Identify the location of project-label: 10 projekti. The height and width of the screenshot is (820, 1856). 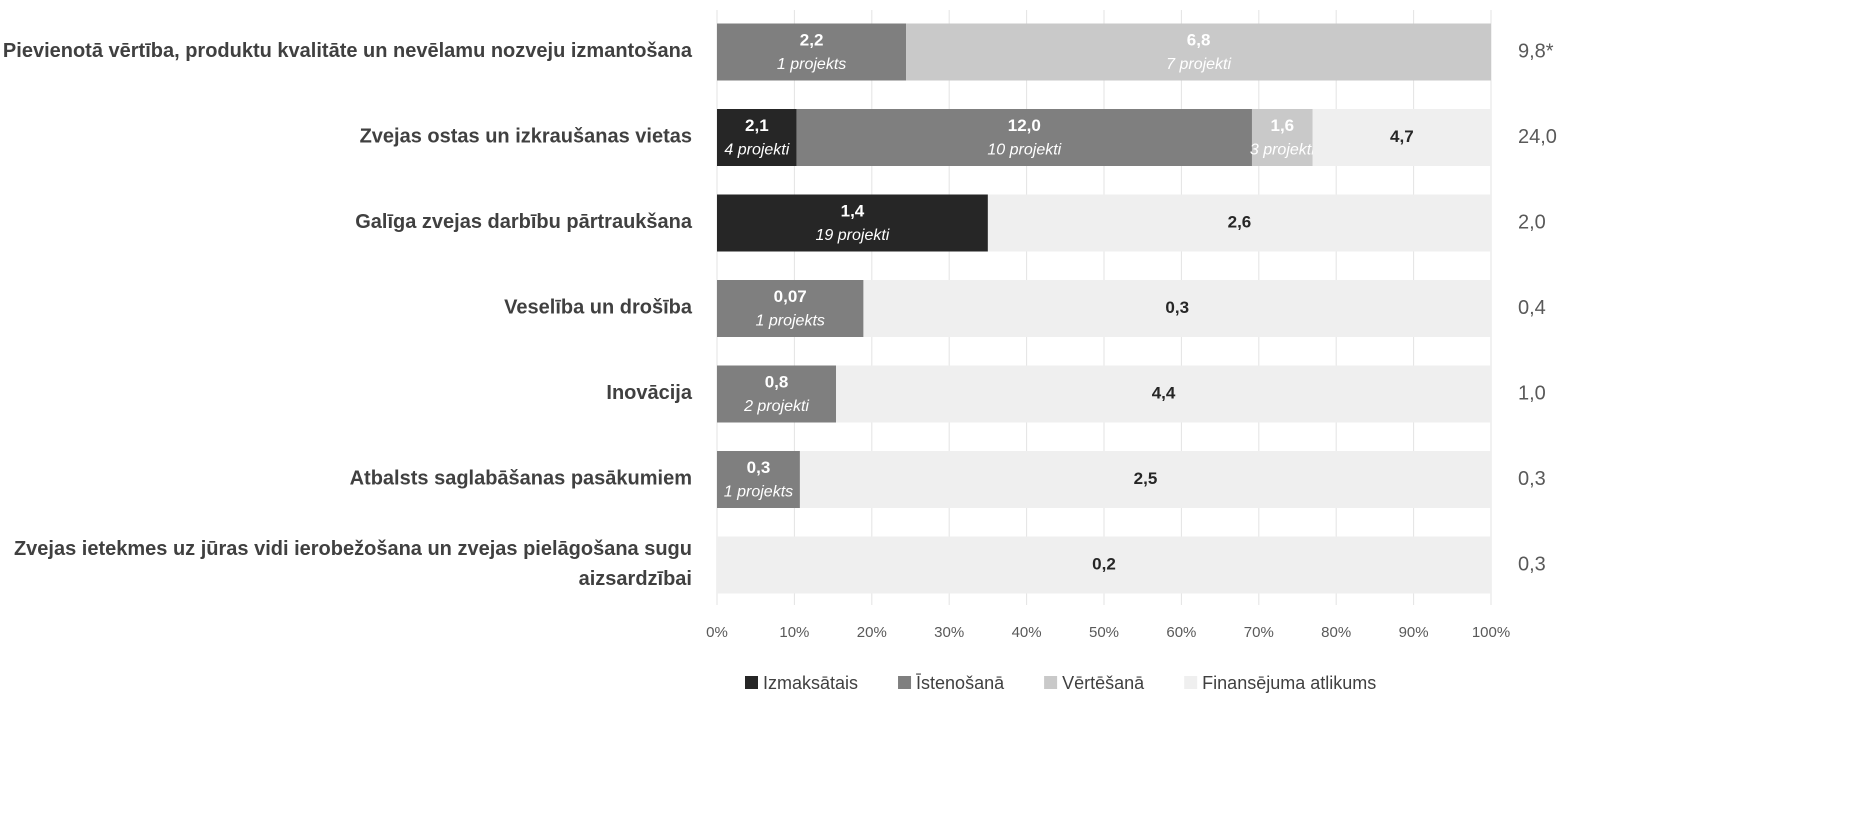
(1024, 150).